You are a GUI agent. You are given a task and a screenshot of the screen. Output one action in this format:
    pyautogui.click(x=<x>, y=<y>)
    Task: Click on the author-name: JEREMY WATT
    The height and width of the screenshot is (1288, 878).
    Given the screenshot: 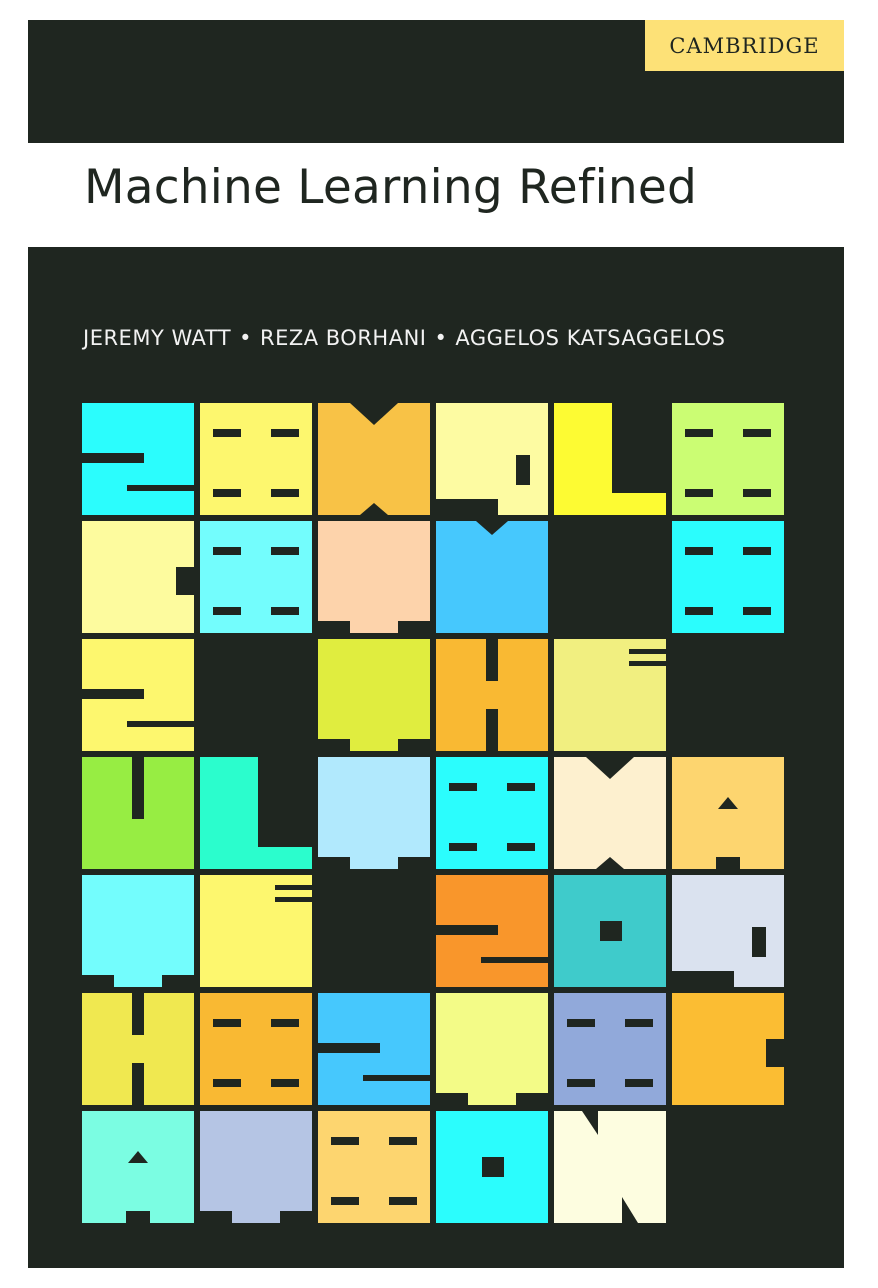 What is the action you would take?
    pyautogui.click(x=157, y=338)
    